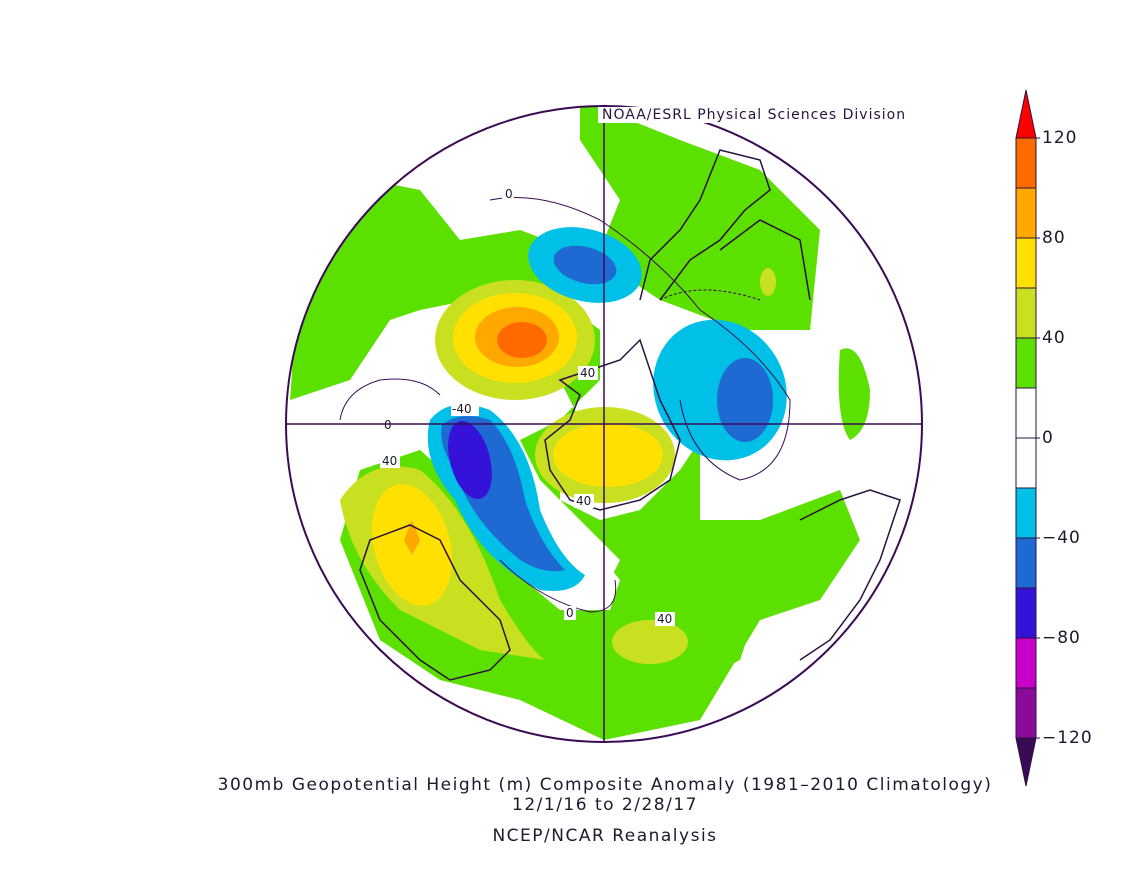  What do you see at coordinates (605, 836) in the screenshot?
I see `data-source: NCEP/NCAR Reanalysis` at bounding box center [605, 836].